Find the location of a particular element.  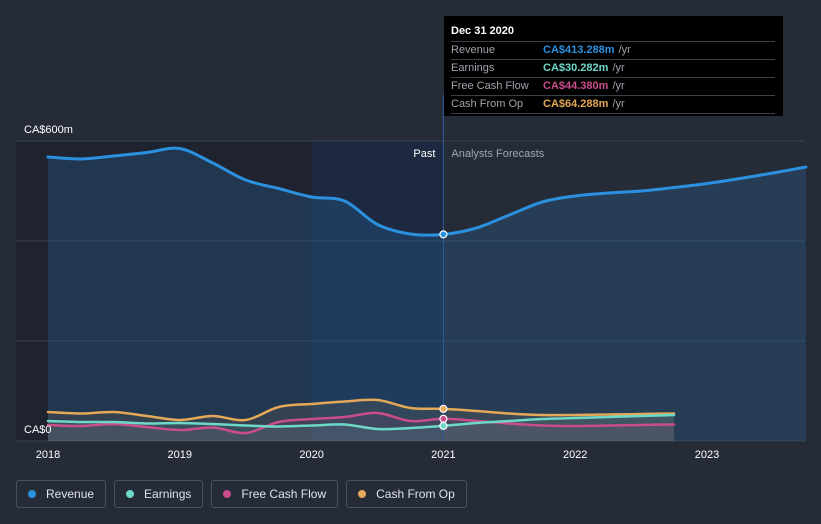

legend-label: Revenue is located at coordinates (70, 494).